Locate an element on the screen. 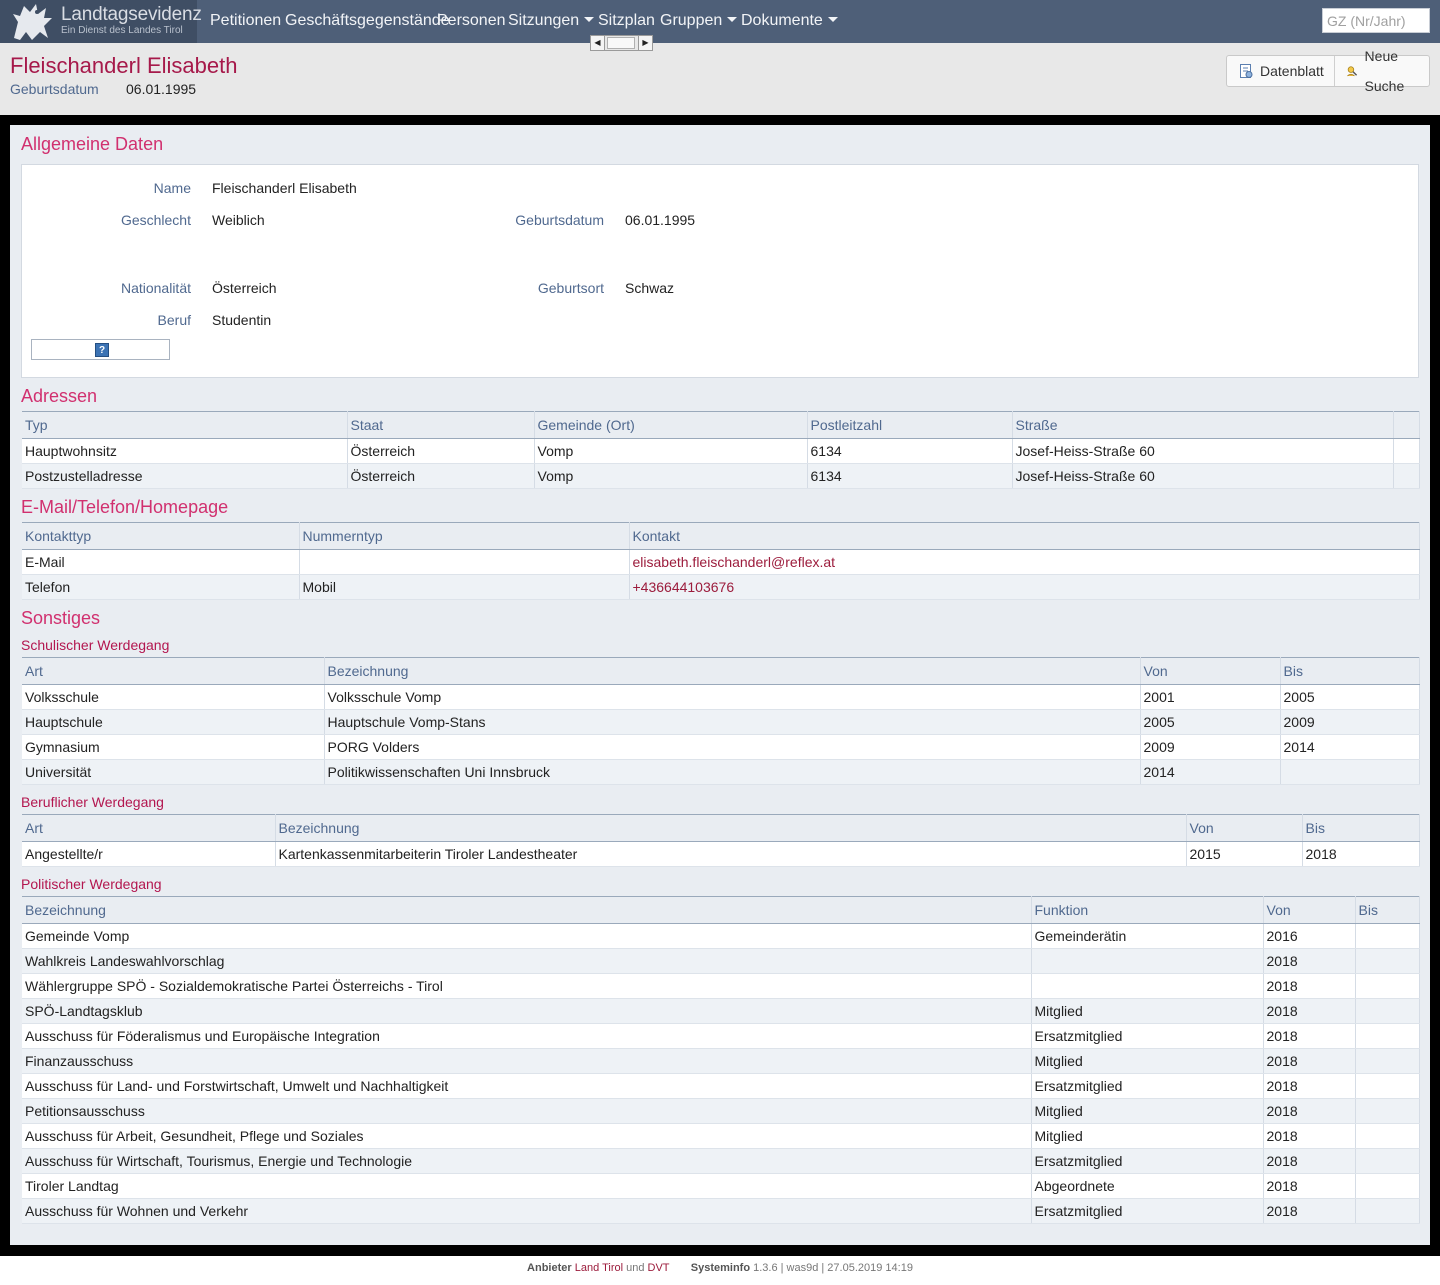  column-header: Kontakttyp is located at coordinates (161, 536).